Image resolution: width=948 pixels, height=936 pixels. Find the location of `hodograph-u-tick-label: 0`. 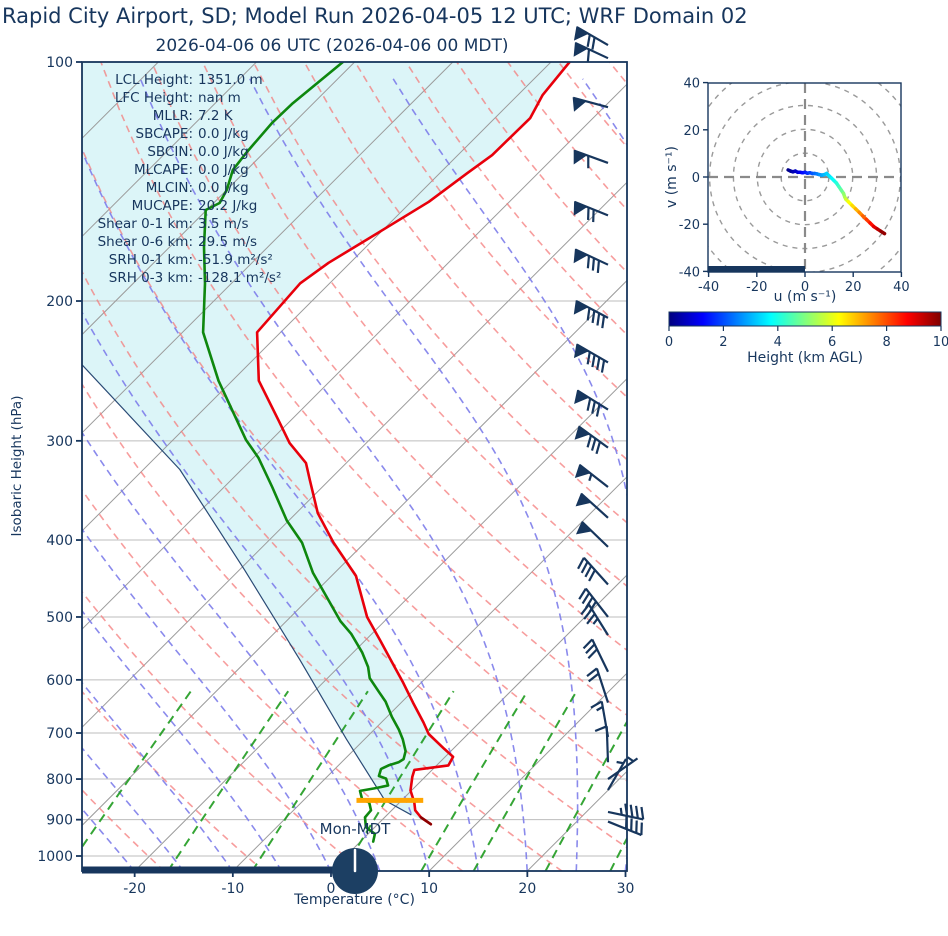

hodograph-u-tick-label: 0 is located at coordinates (805, 287).